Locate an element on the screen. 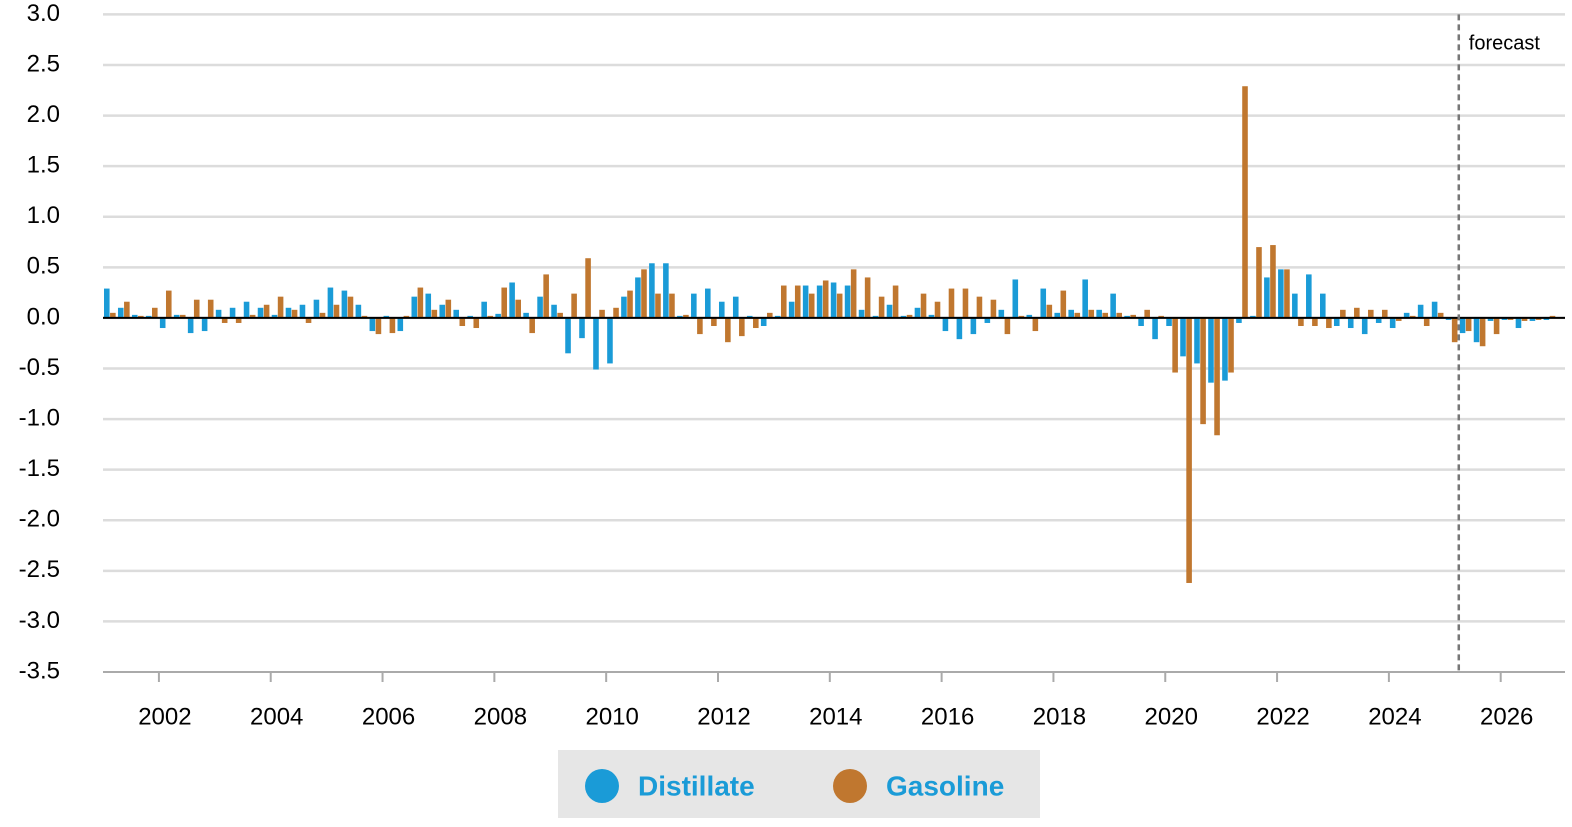  y-tick-label: -0.5 is located at coordinates (39, 367).